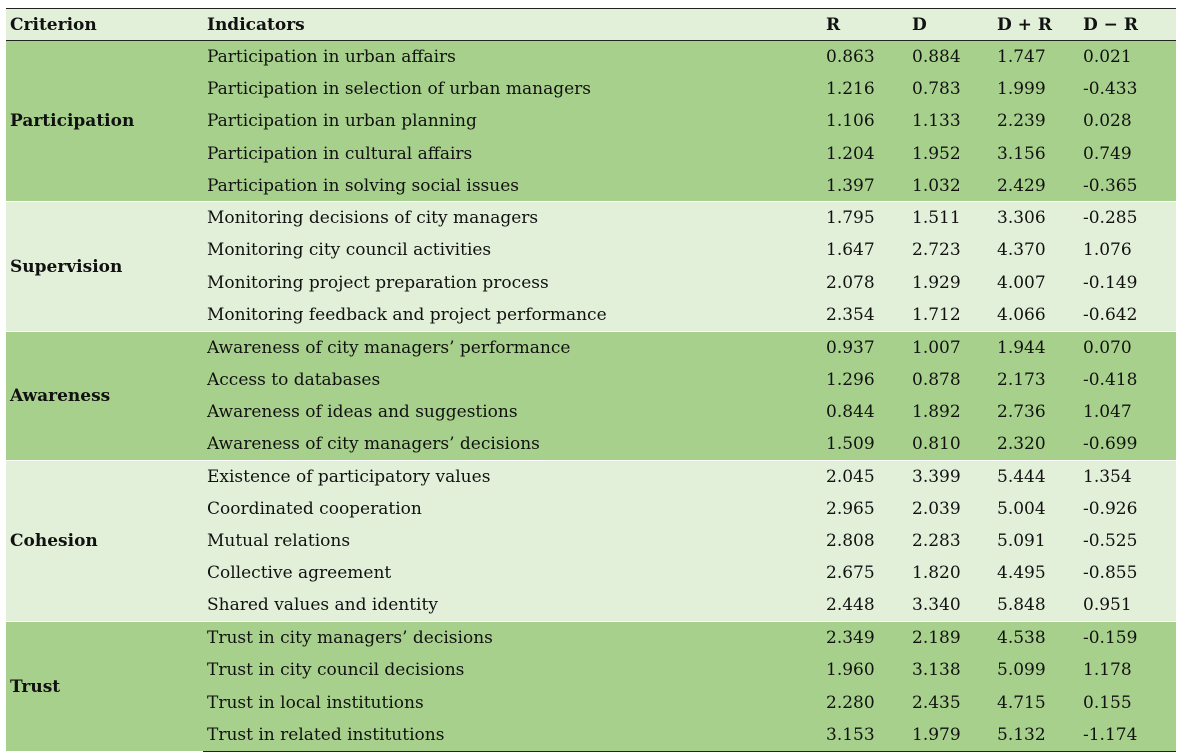 This screenshot has width=1179, height=756. Describe the element at coordinates (850, 56) in the screenshot. I see `cell-r: 0.863` at that location.